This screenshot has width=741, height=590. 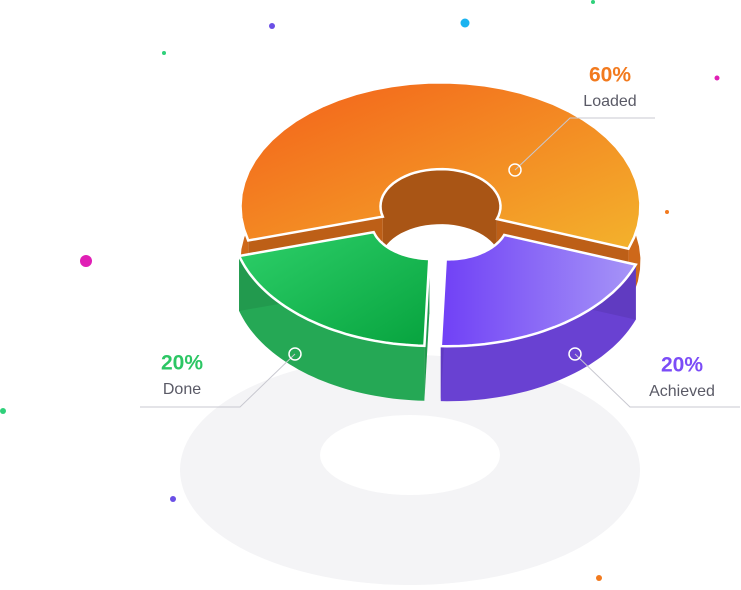 What do you see at coordinates (682, 391) in the screenshot?
I see `category-label: Achieved` at bounding box center [682, 391].